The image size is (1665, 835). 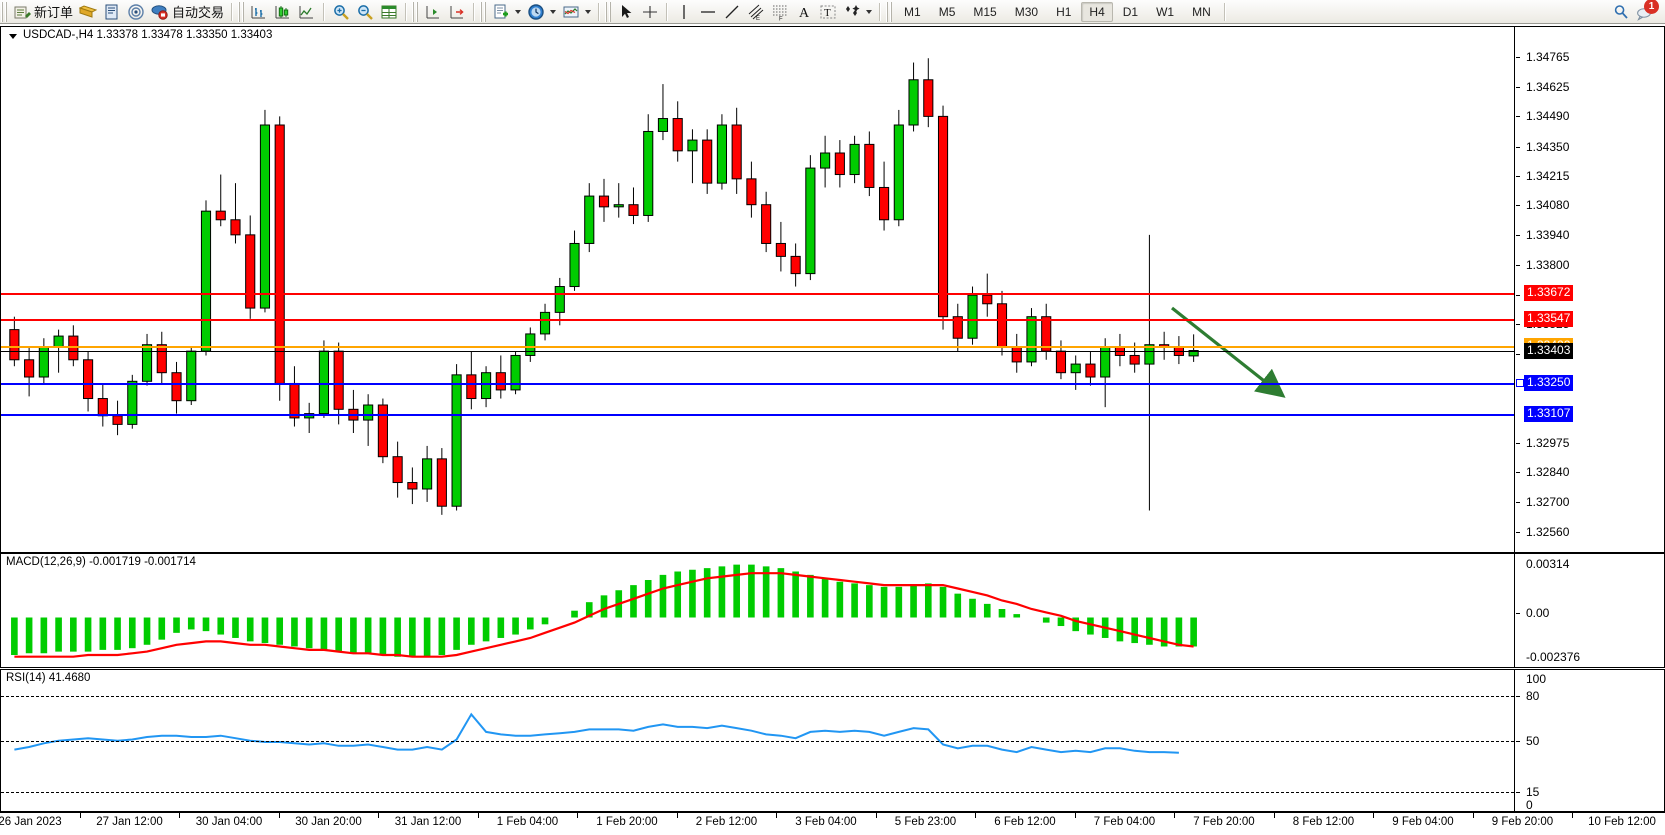 I want to click on timeframe-h4: H4, so click(x=1097, y=11).